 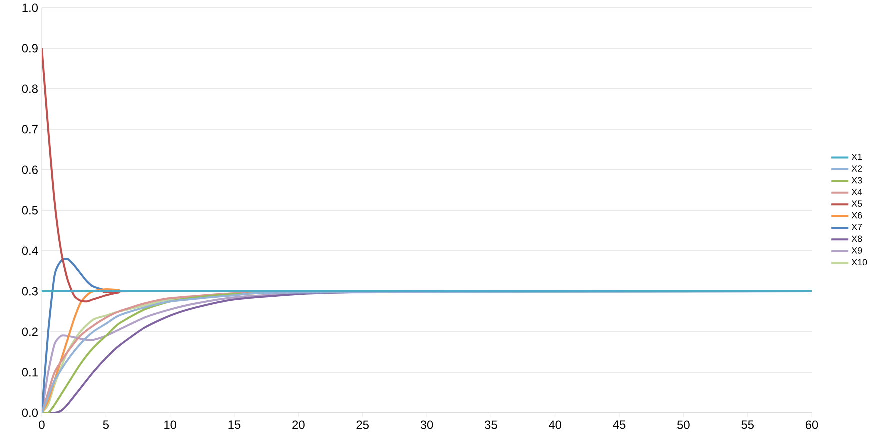 I want to click on y-tick-label: 0.9, so click(x=30, y=48).